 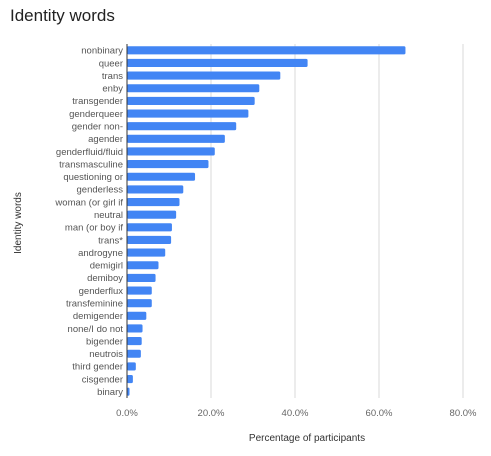 I want to click on x-tick-label: 40.0%, so click(x=295, y=413).